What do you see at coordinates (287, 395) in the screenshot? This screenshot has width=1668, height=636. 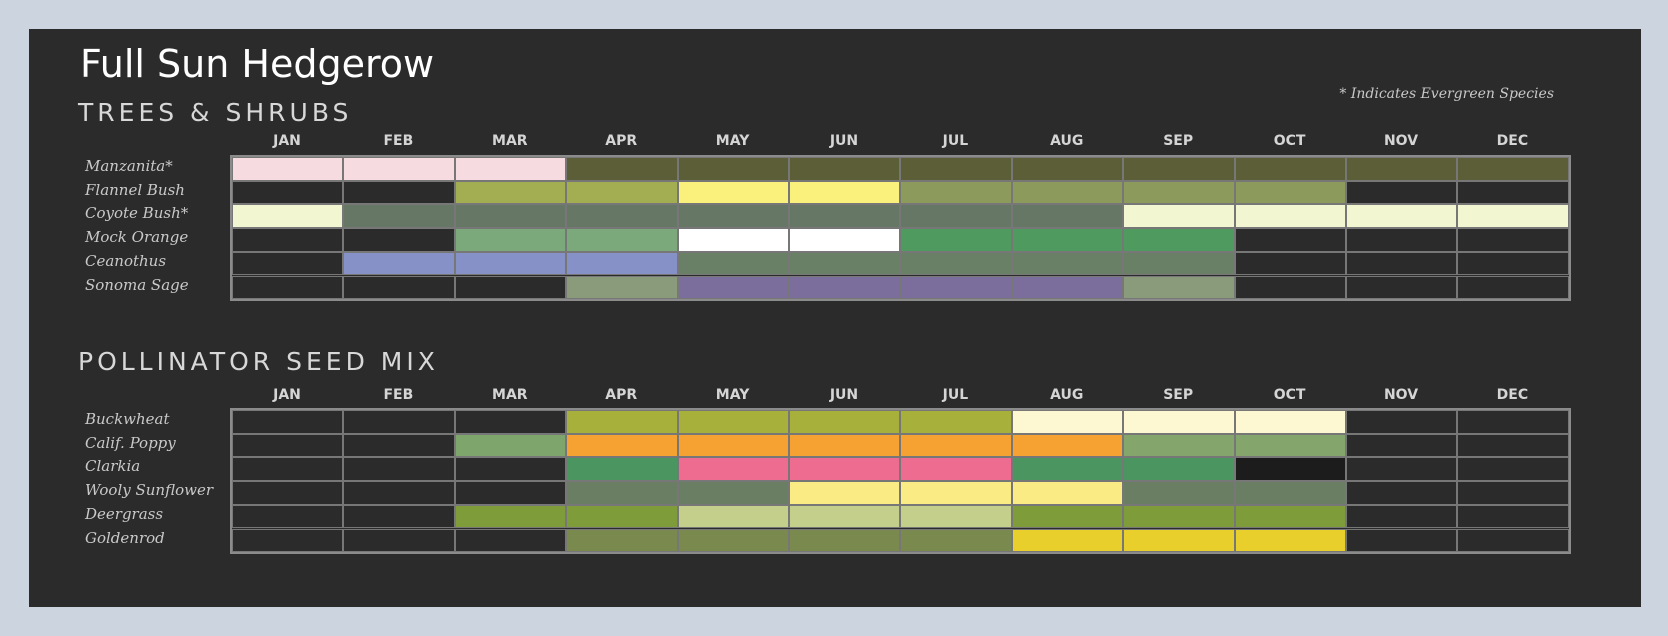 I see `month-header-jan: JAN` at bounding box center [287, 395].